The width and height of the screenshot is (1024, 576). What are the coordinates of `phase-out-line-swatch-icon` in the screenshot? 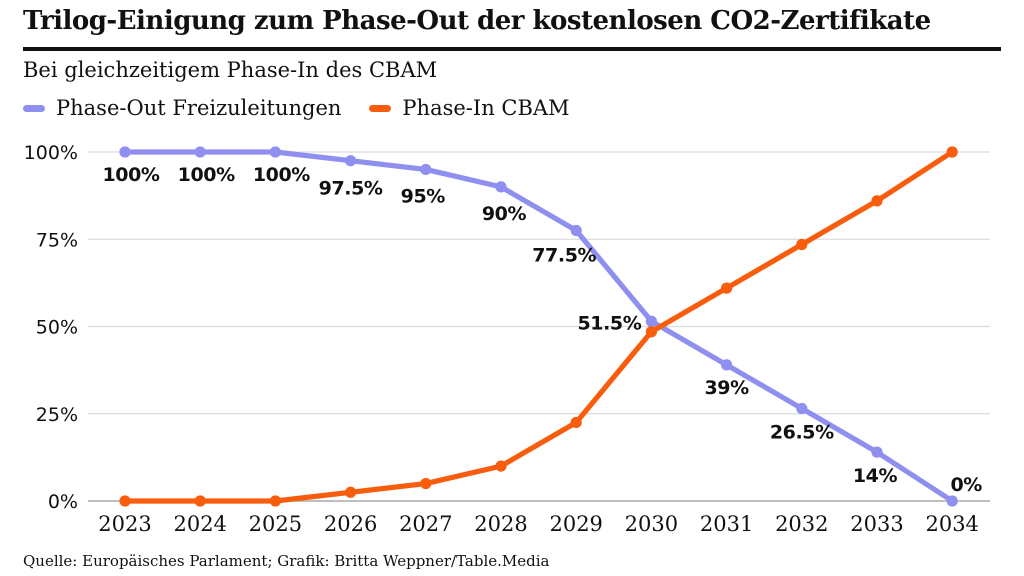 It's located at (34, 108).